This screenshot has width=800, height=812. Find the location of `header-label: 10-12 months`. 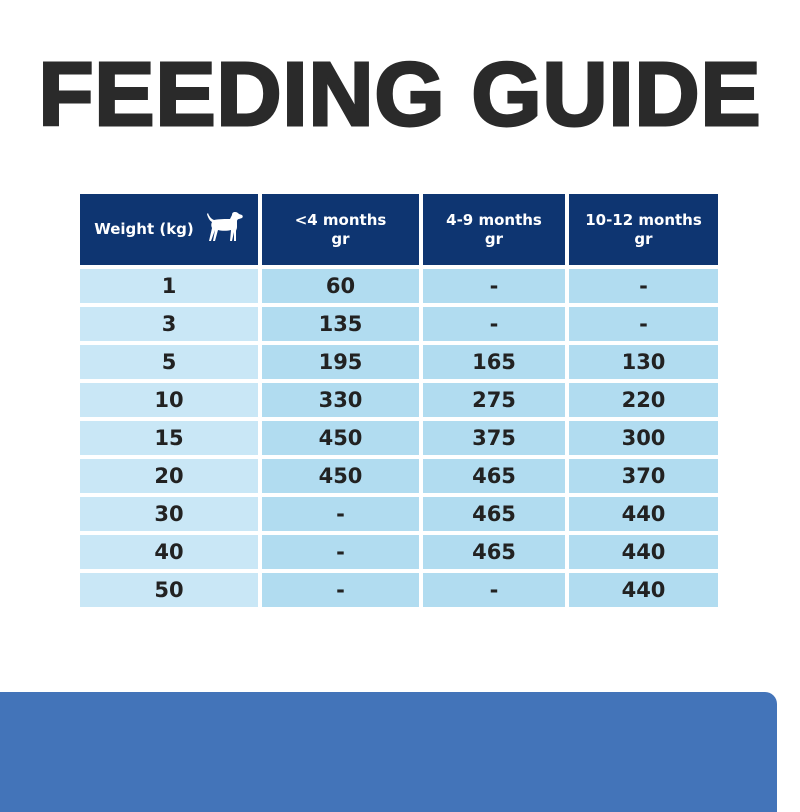

header-label: 10-12 months is located at coordinates (643, 219).